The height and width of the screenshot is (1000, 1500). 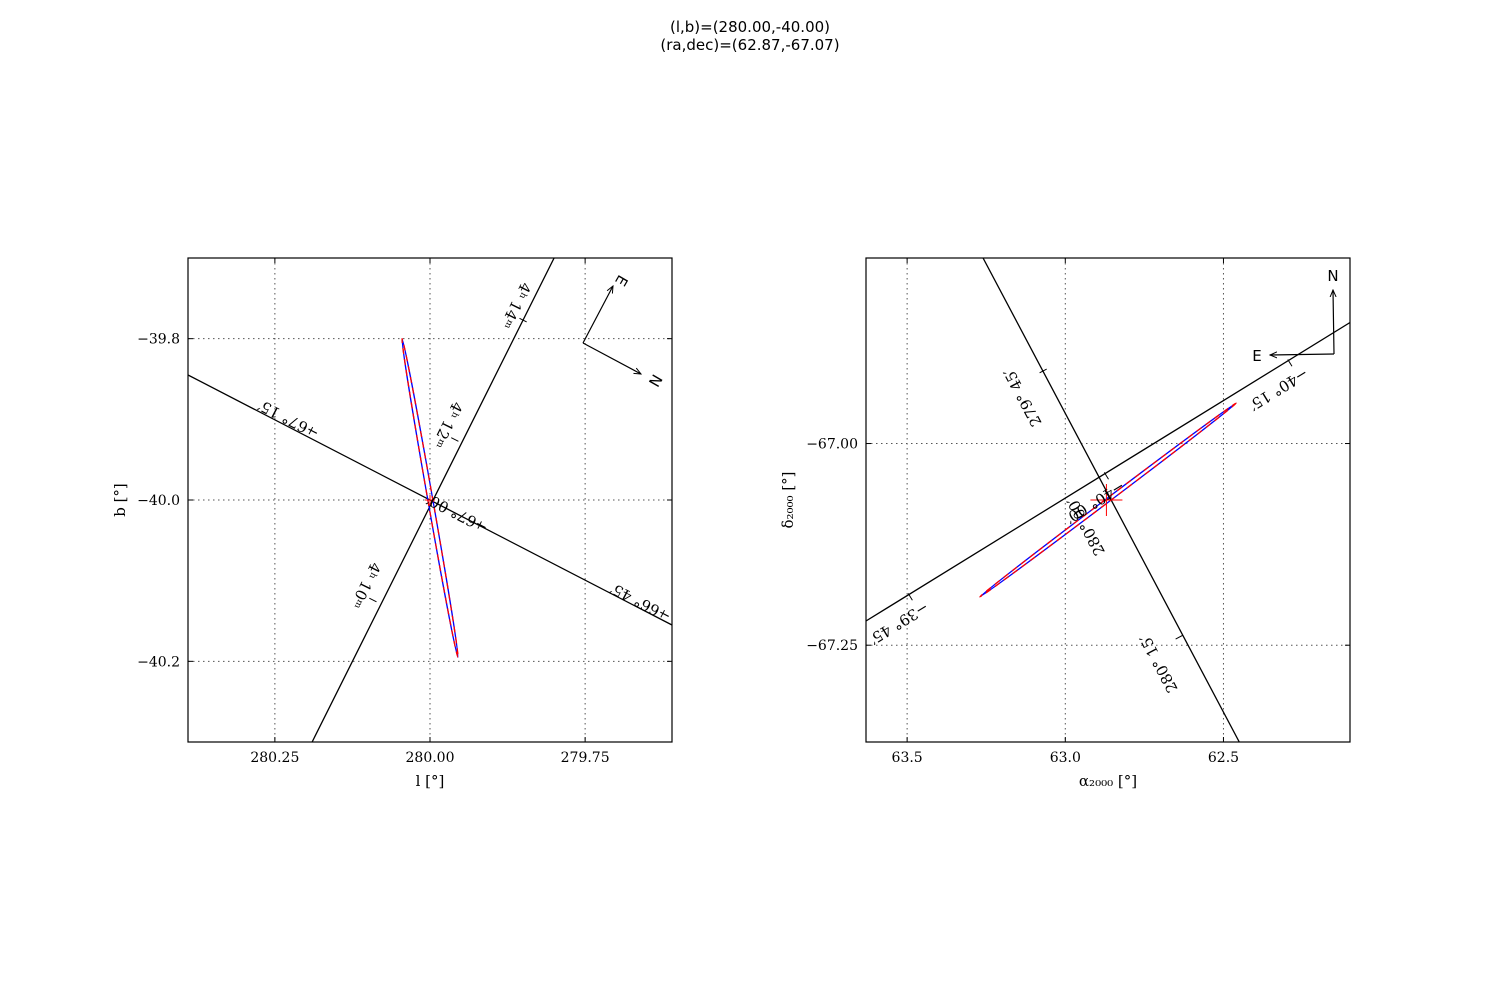 I want to click on x-tick-label: 63.0, so click(x=1065, y=758).